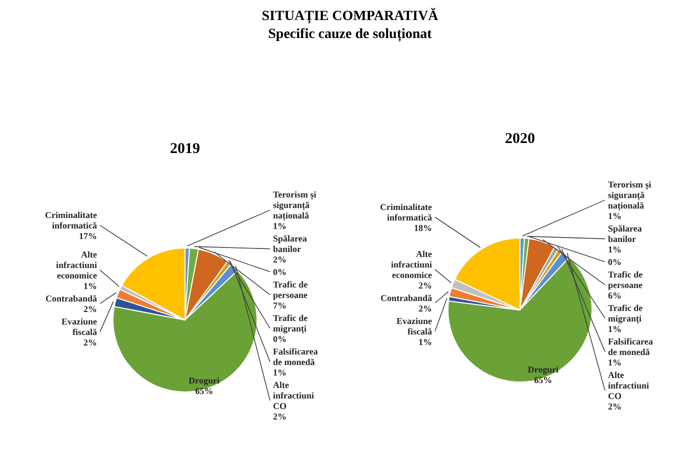  What do you see at coordinates (290, 323) in the screenshot?
I see `category-label: Trafic de migranți` at bounding box center [290, 323].